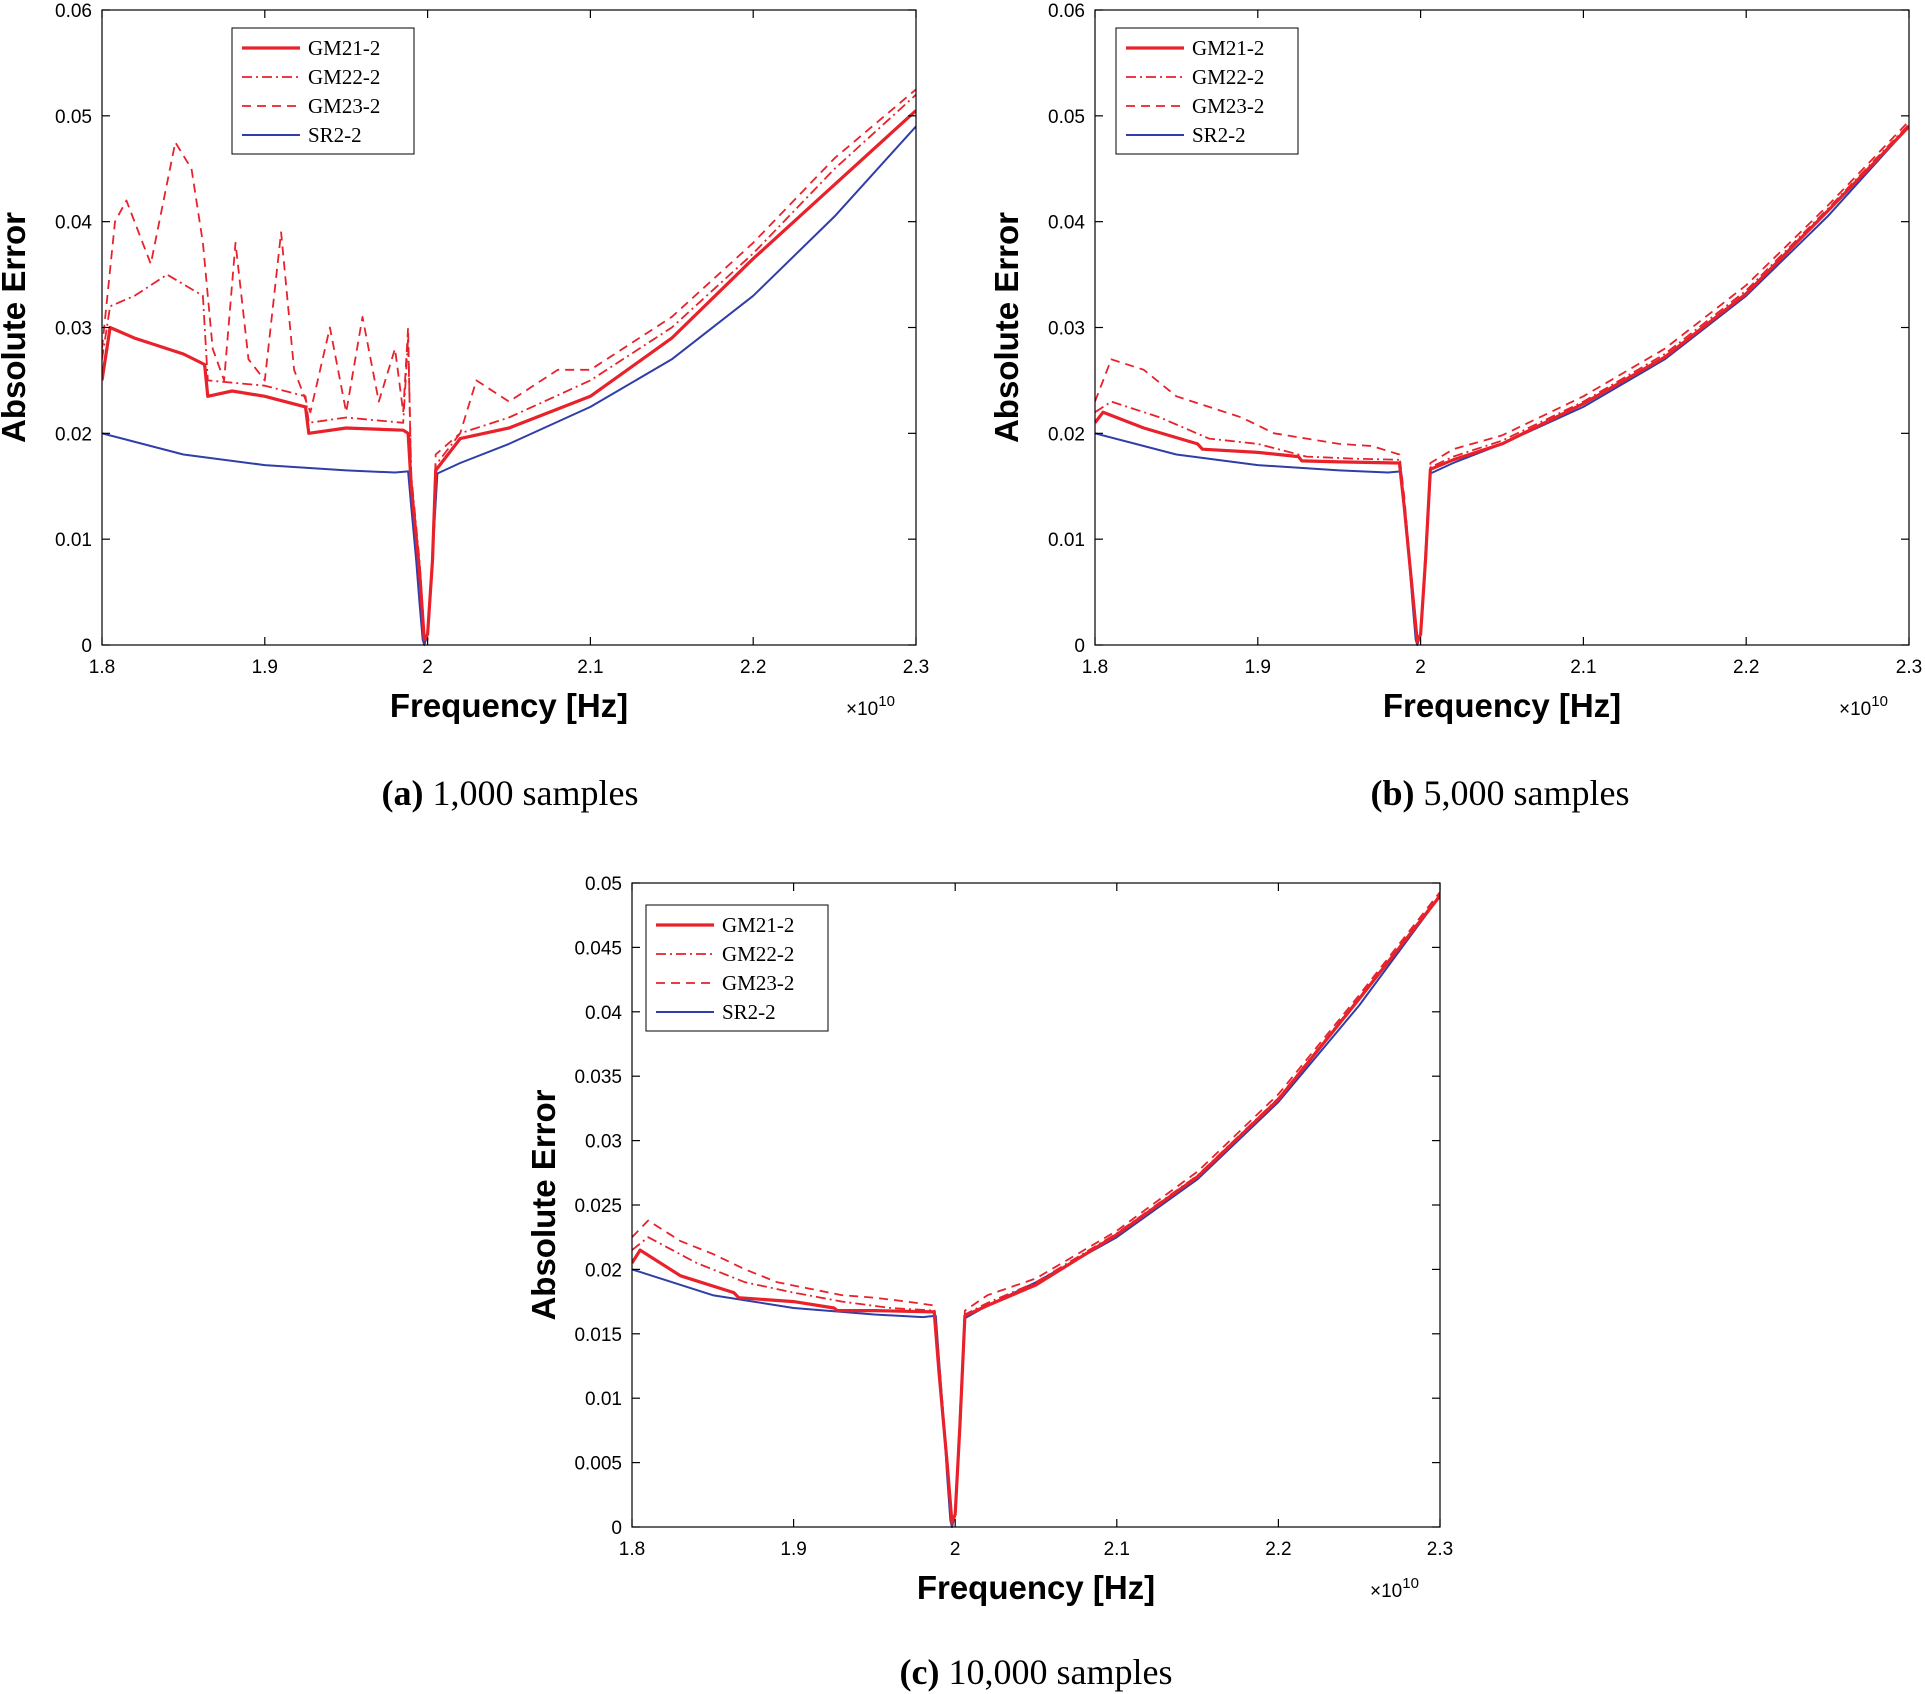 The width and height of the screenshot is (1925, 1694). Describe the element at coordinates (531, 793) in the screenshot. I see `subfigure-caption-text: 1,000 samples` at that location.